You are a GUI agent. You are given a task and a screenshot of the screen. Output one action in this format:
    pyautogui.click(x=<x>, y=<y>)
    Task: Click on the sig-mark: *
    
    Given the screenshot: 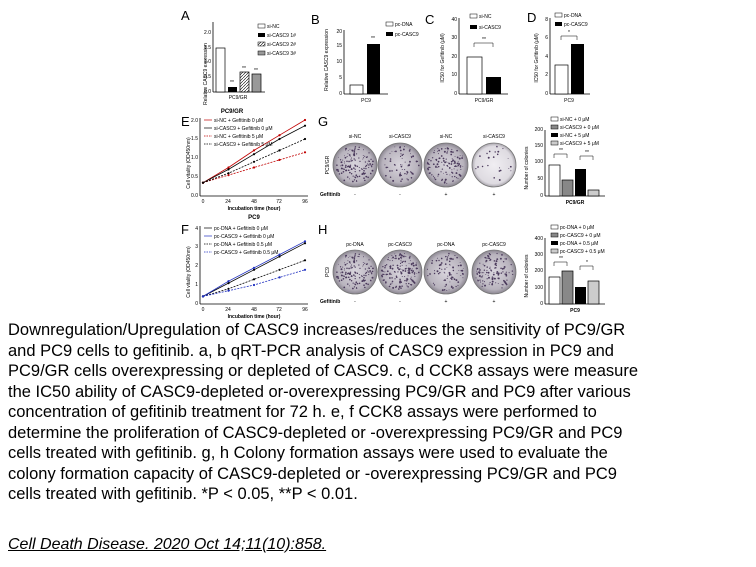 What is the action you would take?
    pyautogui.click(x=587, y=263)
    